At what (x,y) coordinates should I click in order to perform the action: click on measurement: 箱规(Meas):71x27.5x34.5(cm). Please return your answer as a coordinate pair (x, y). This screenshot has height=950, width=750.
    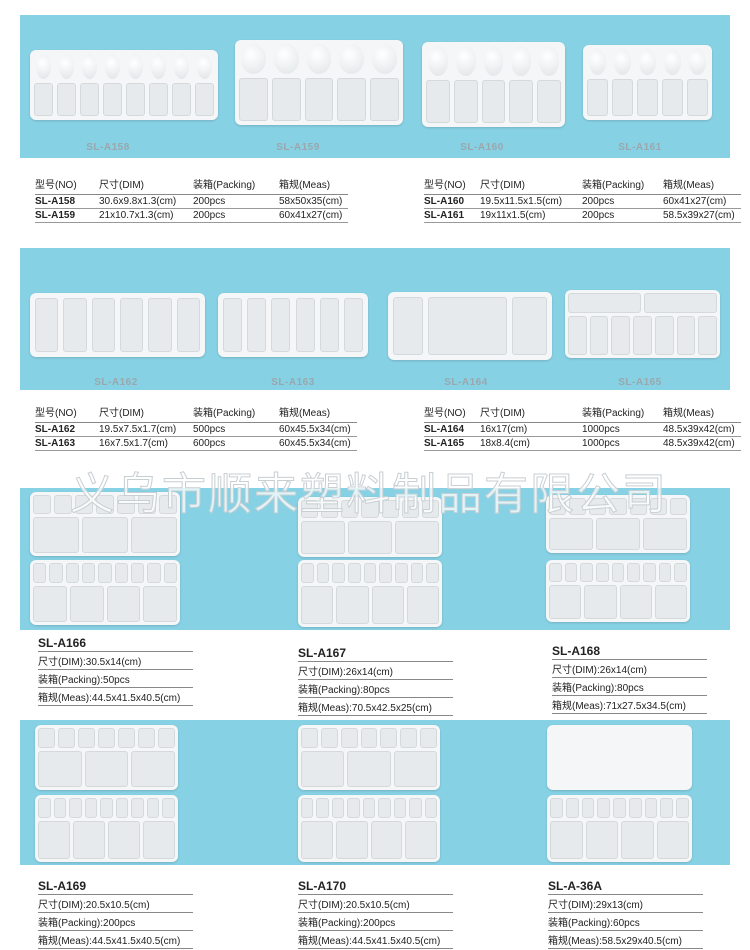
    Looking at the image, I should click on (629, 705).